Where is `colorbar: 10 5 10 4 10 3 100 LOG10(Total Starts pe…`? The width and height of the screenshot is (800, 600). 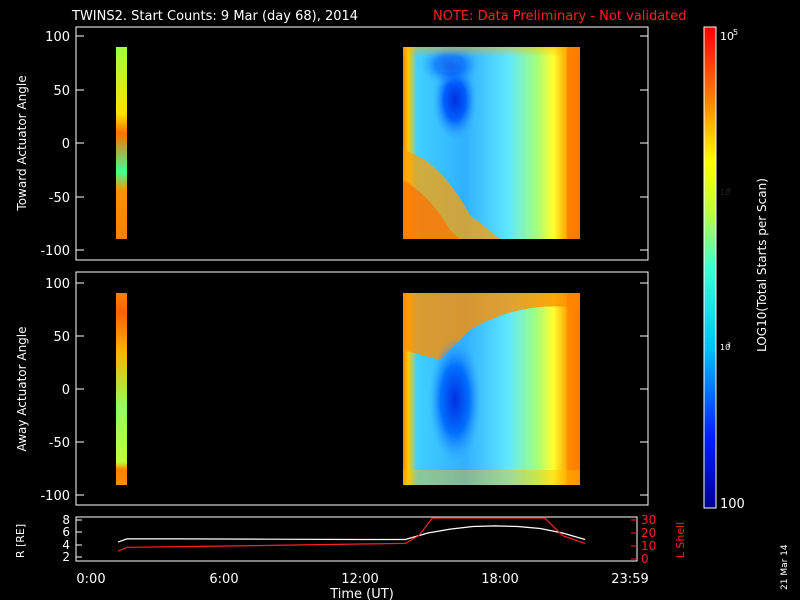 colorbar: 10 5 10 4 10 3 100 LOG10(Total Starts pe… is located at coordinates (736, 269).